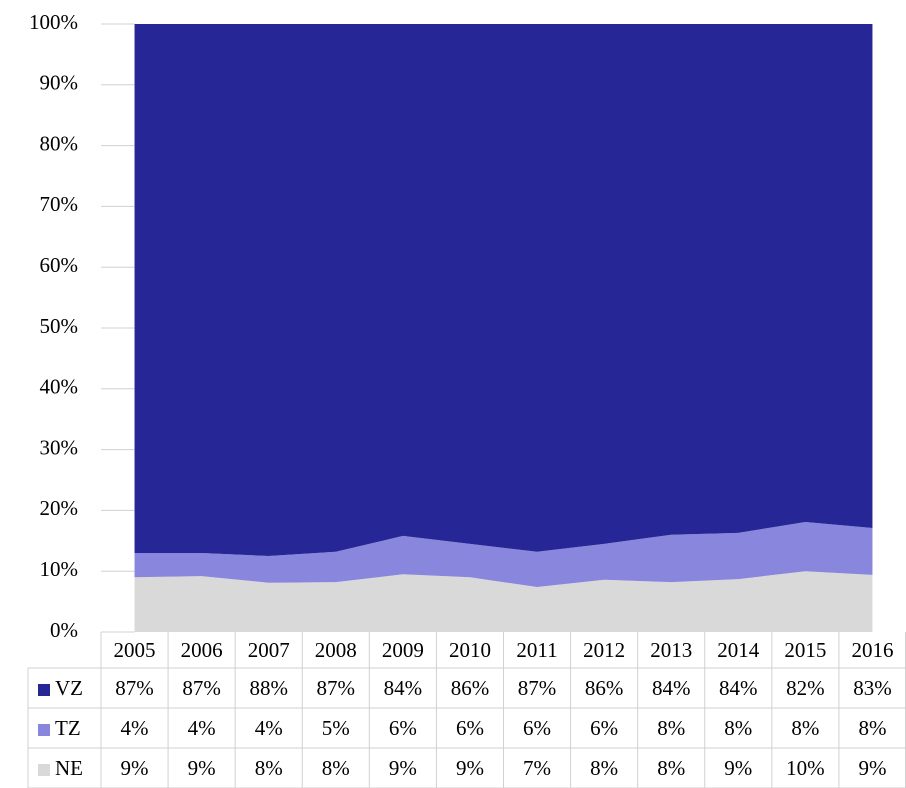  What do you see at coordinates (403, 650) in the screenshot?
I see `x-tick-label: 2009` at bounding box center [403, 650].